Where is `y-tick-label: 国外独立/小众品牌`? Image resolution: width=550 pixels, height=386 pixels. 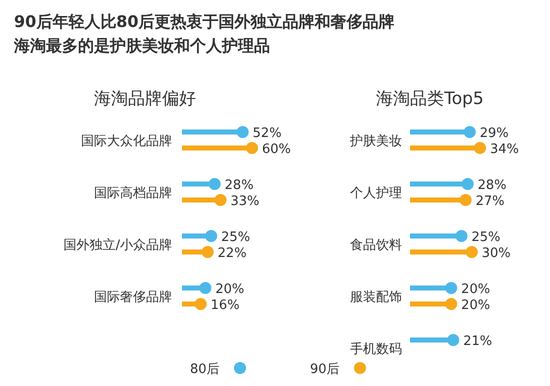 y-tick-label: 国外独立/小众品牌 is located at coordinates (118, 245).